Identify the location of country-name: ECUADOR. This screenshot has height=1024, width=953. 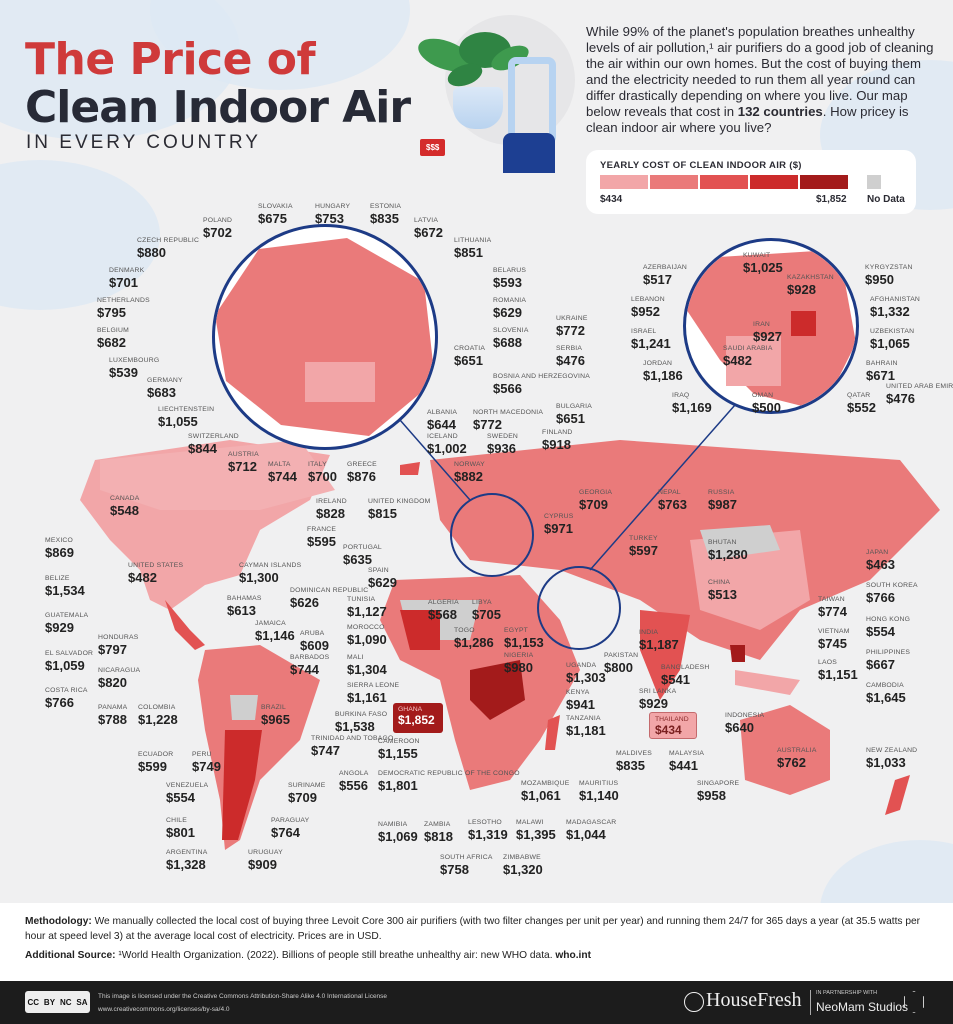
(156, 754).